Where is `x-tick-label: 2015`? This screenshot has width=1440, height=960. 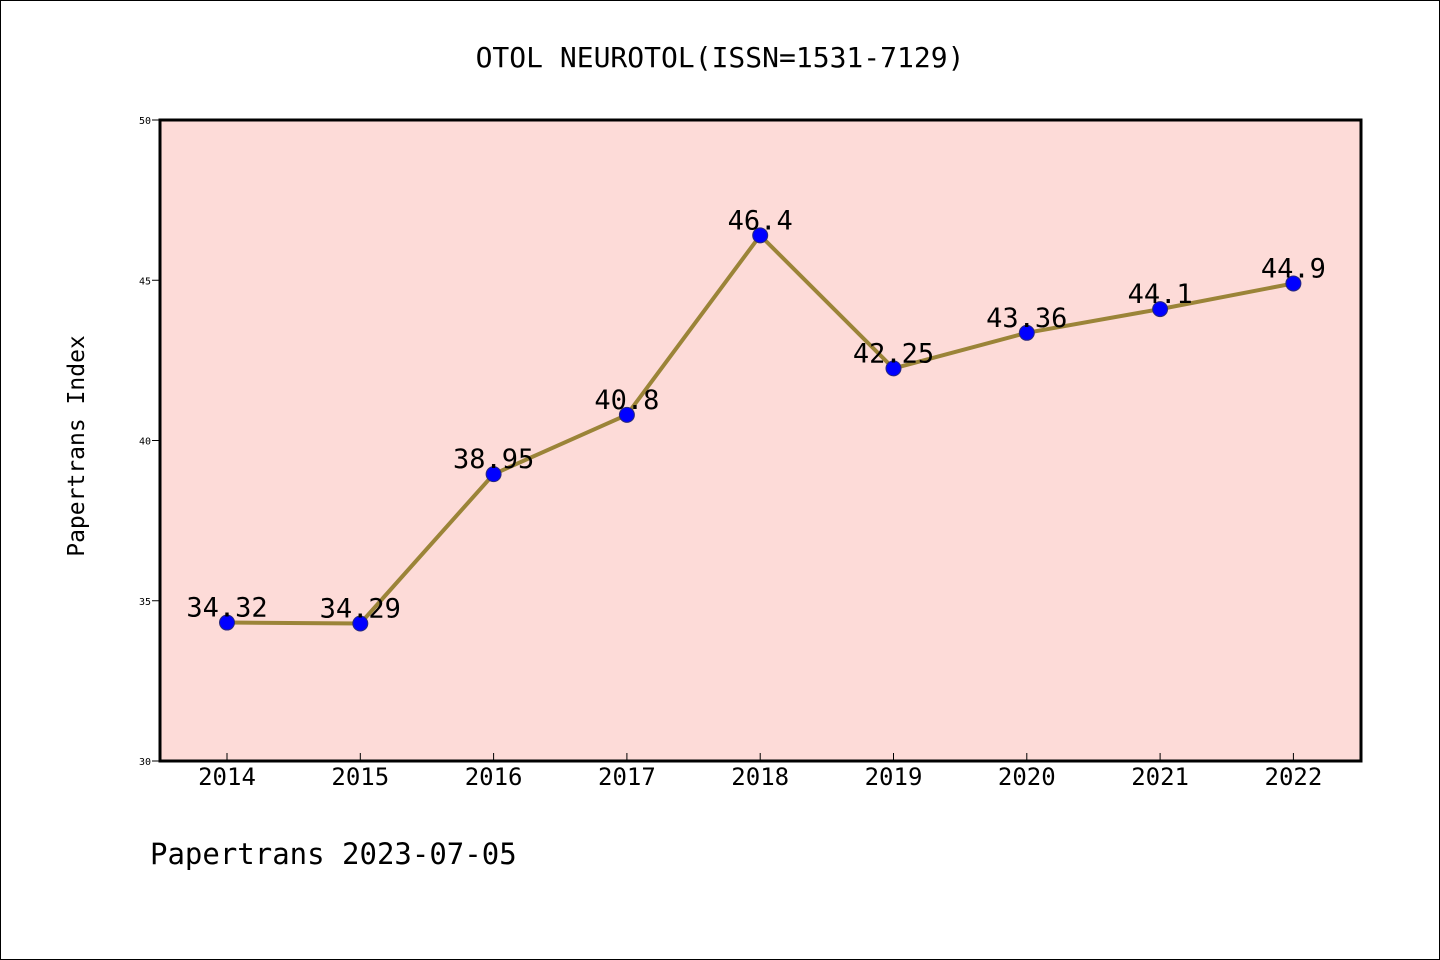
x-tick-label: 2015 is located at coordinates (360, 777).